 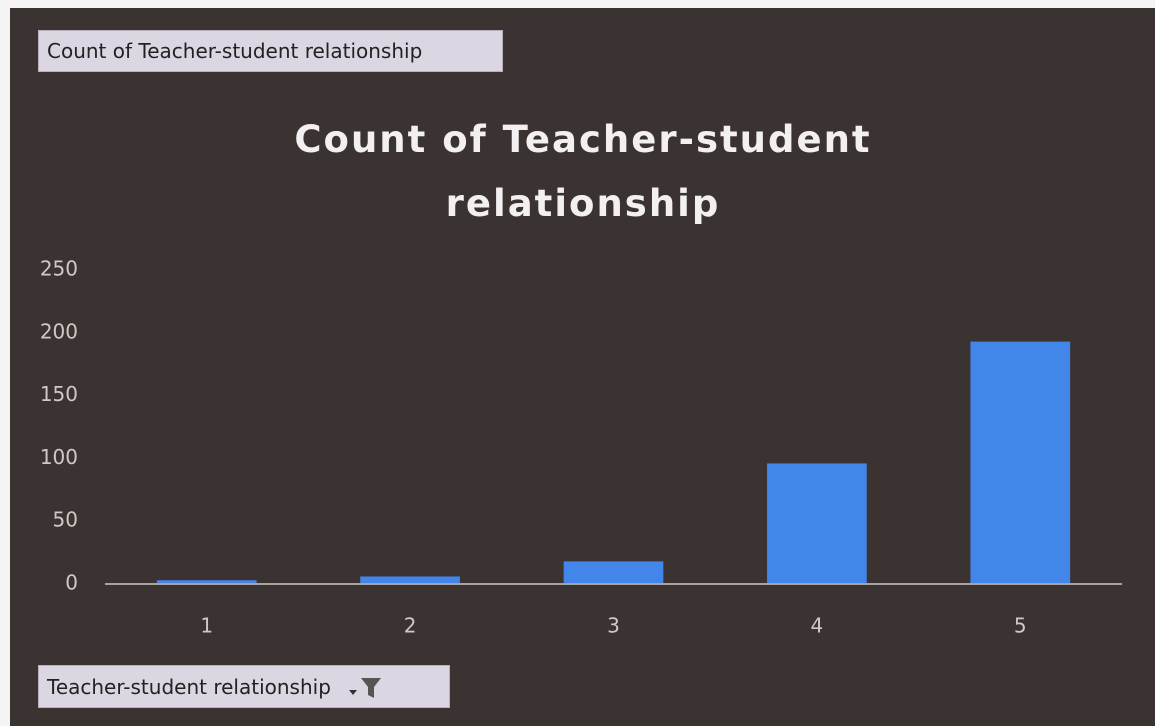 I want to click on y-tick-label: 50, so click(x=65, y=520).